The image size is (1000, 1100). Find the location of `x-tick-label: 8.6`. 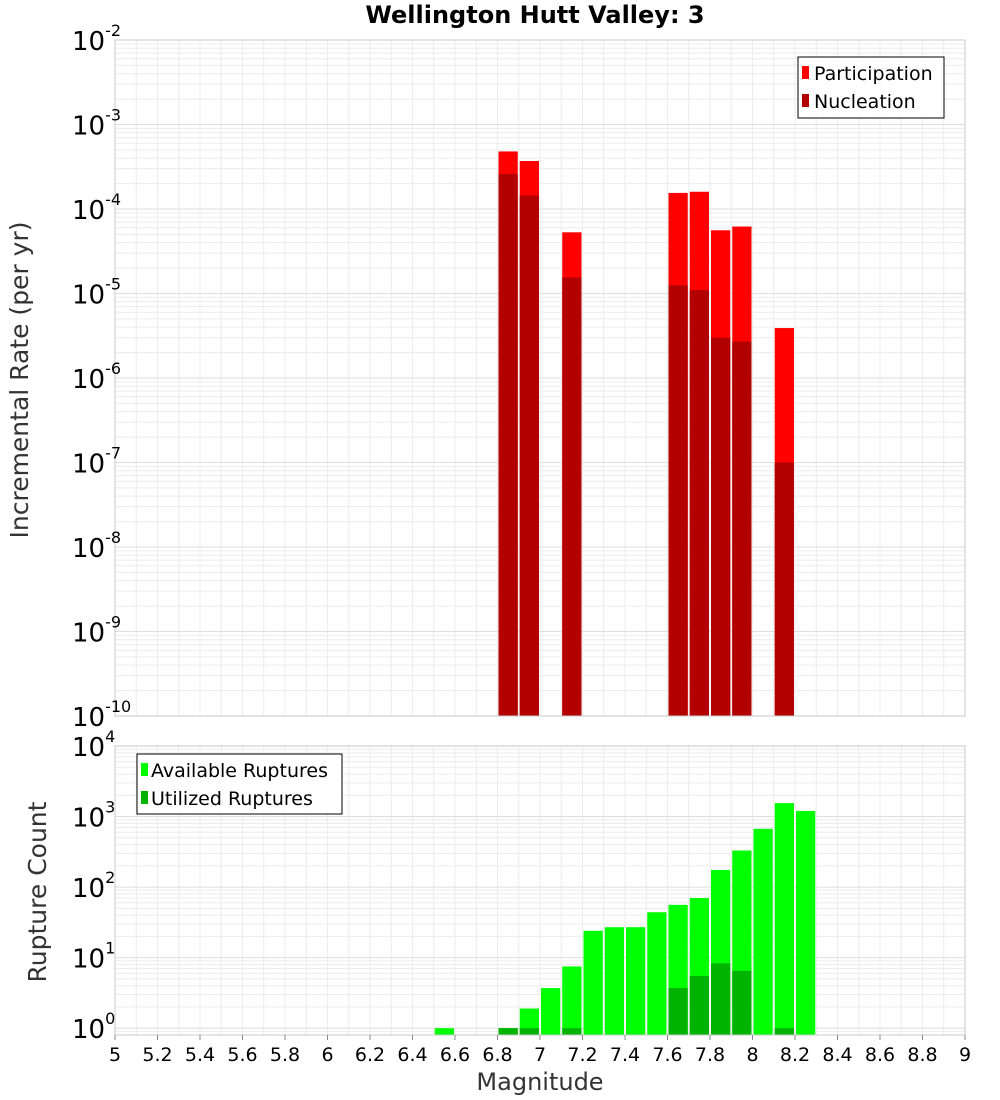

x-tick-label: 8.6 is located at coordinates (880, 1055).